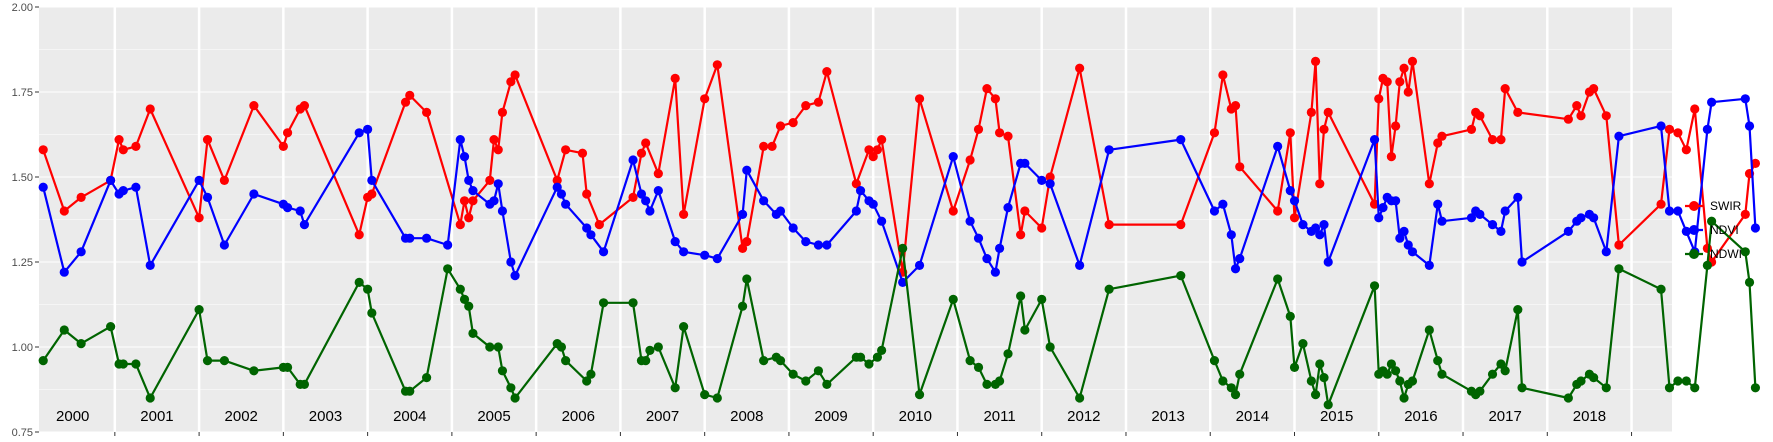 The image size is (1773, 442). I want to click on year-label: 2003, so click(325, 416).